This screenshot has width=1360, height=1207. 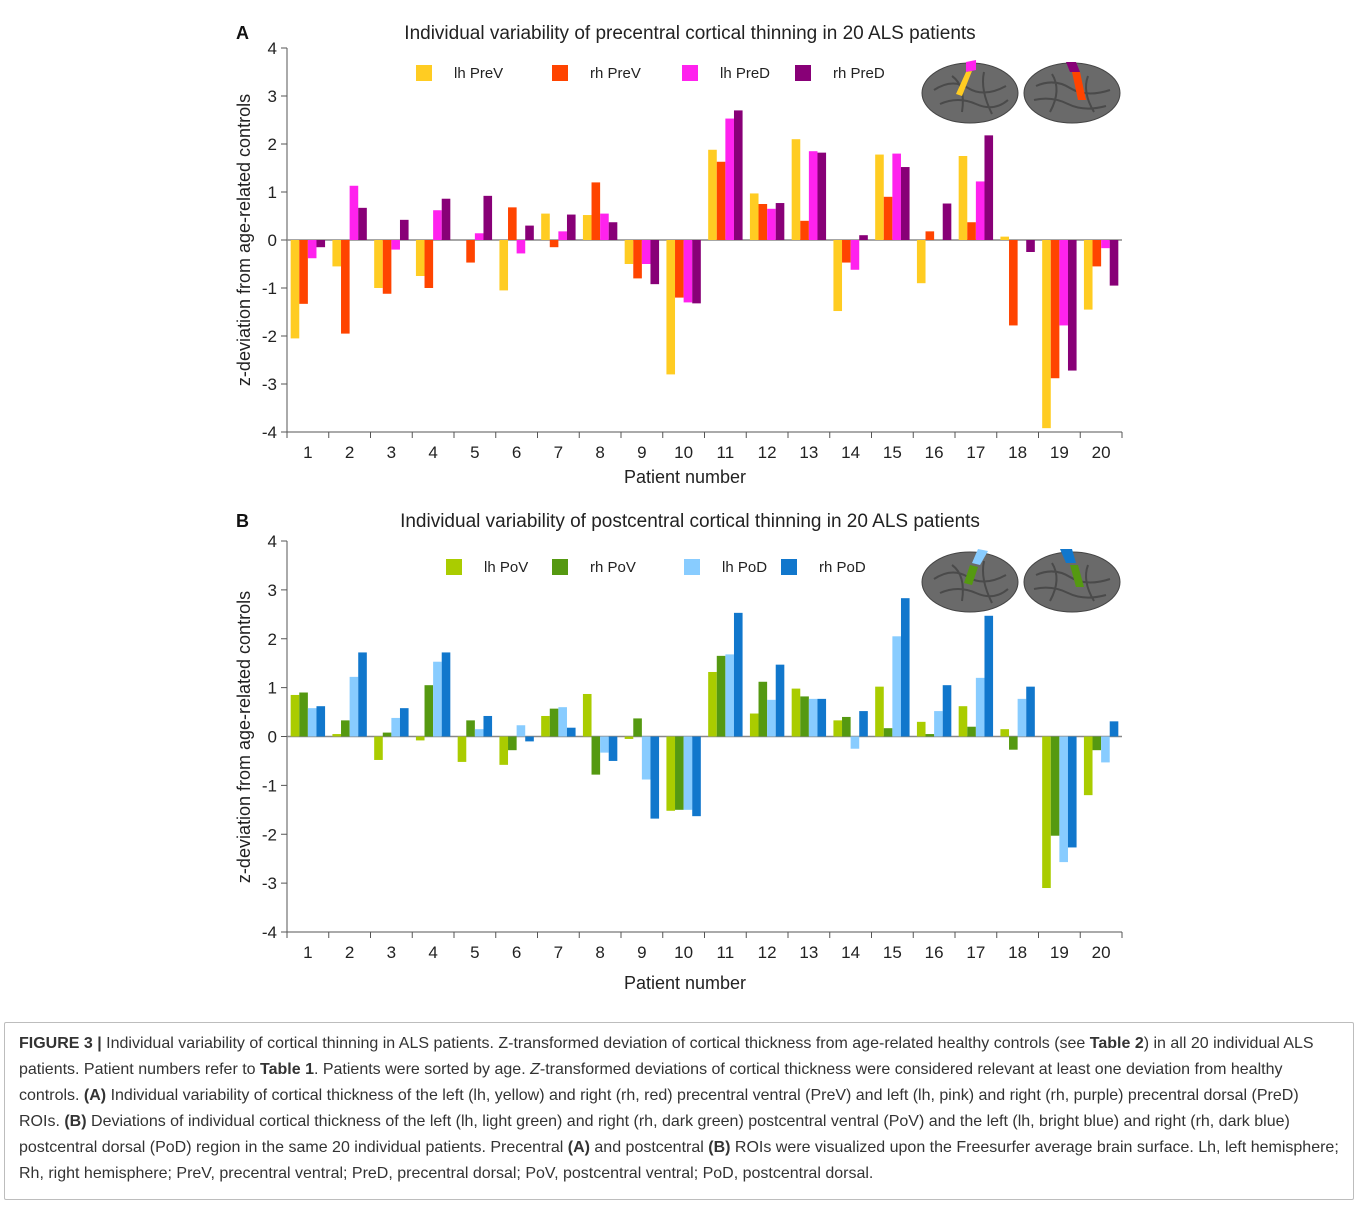 I want to click on brain-inset, so click(x=1021, y=92).